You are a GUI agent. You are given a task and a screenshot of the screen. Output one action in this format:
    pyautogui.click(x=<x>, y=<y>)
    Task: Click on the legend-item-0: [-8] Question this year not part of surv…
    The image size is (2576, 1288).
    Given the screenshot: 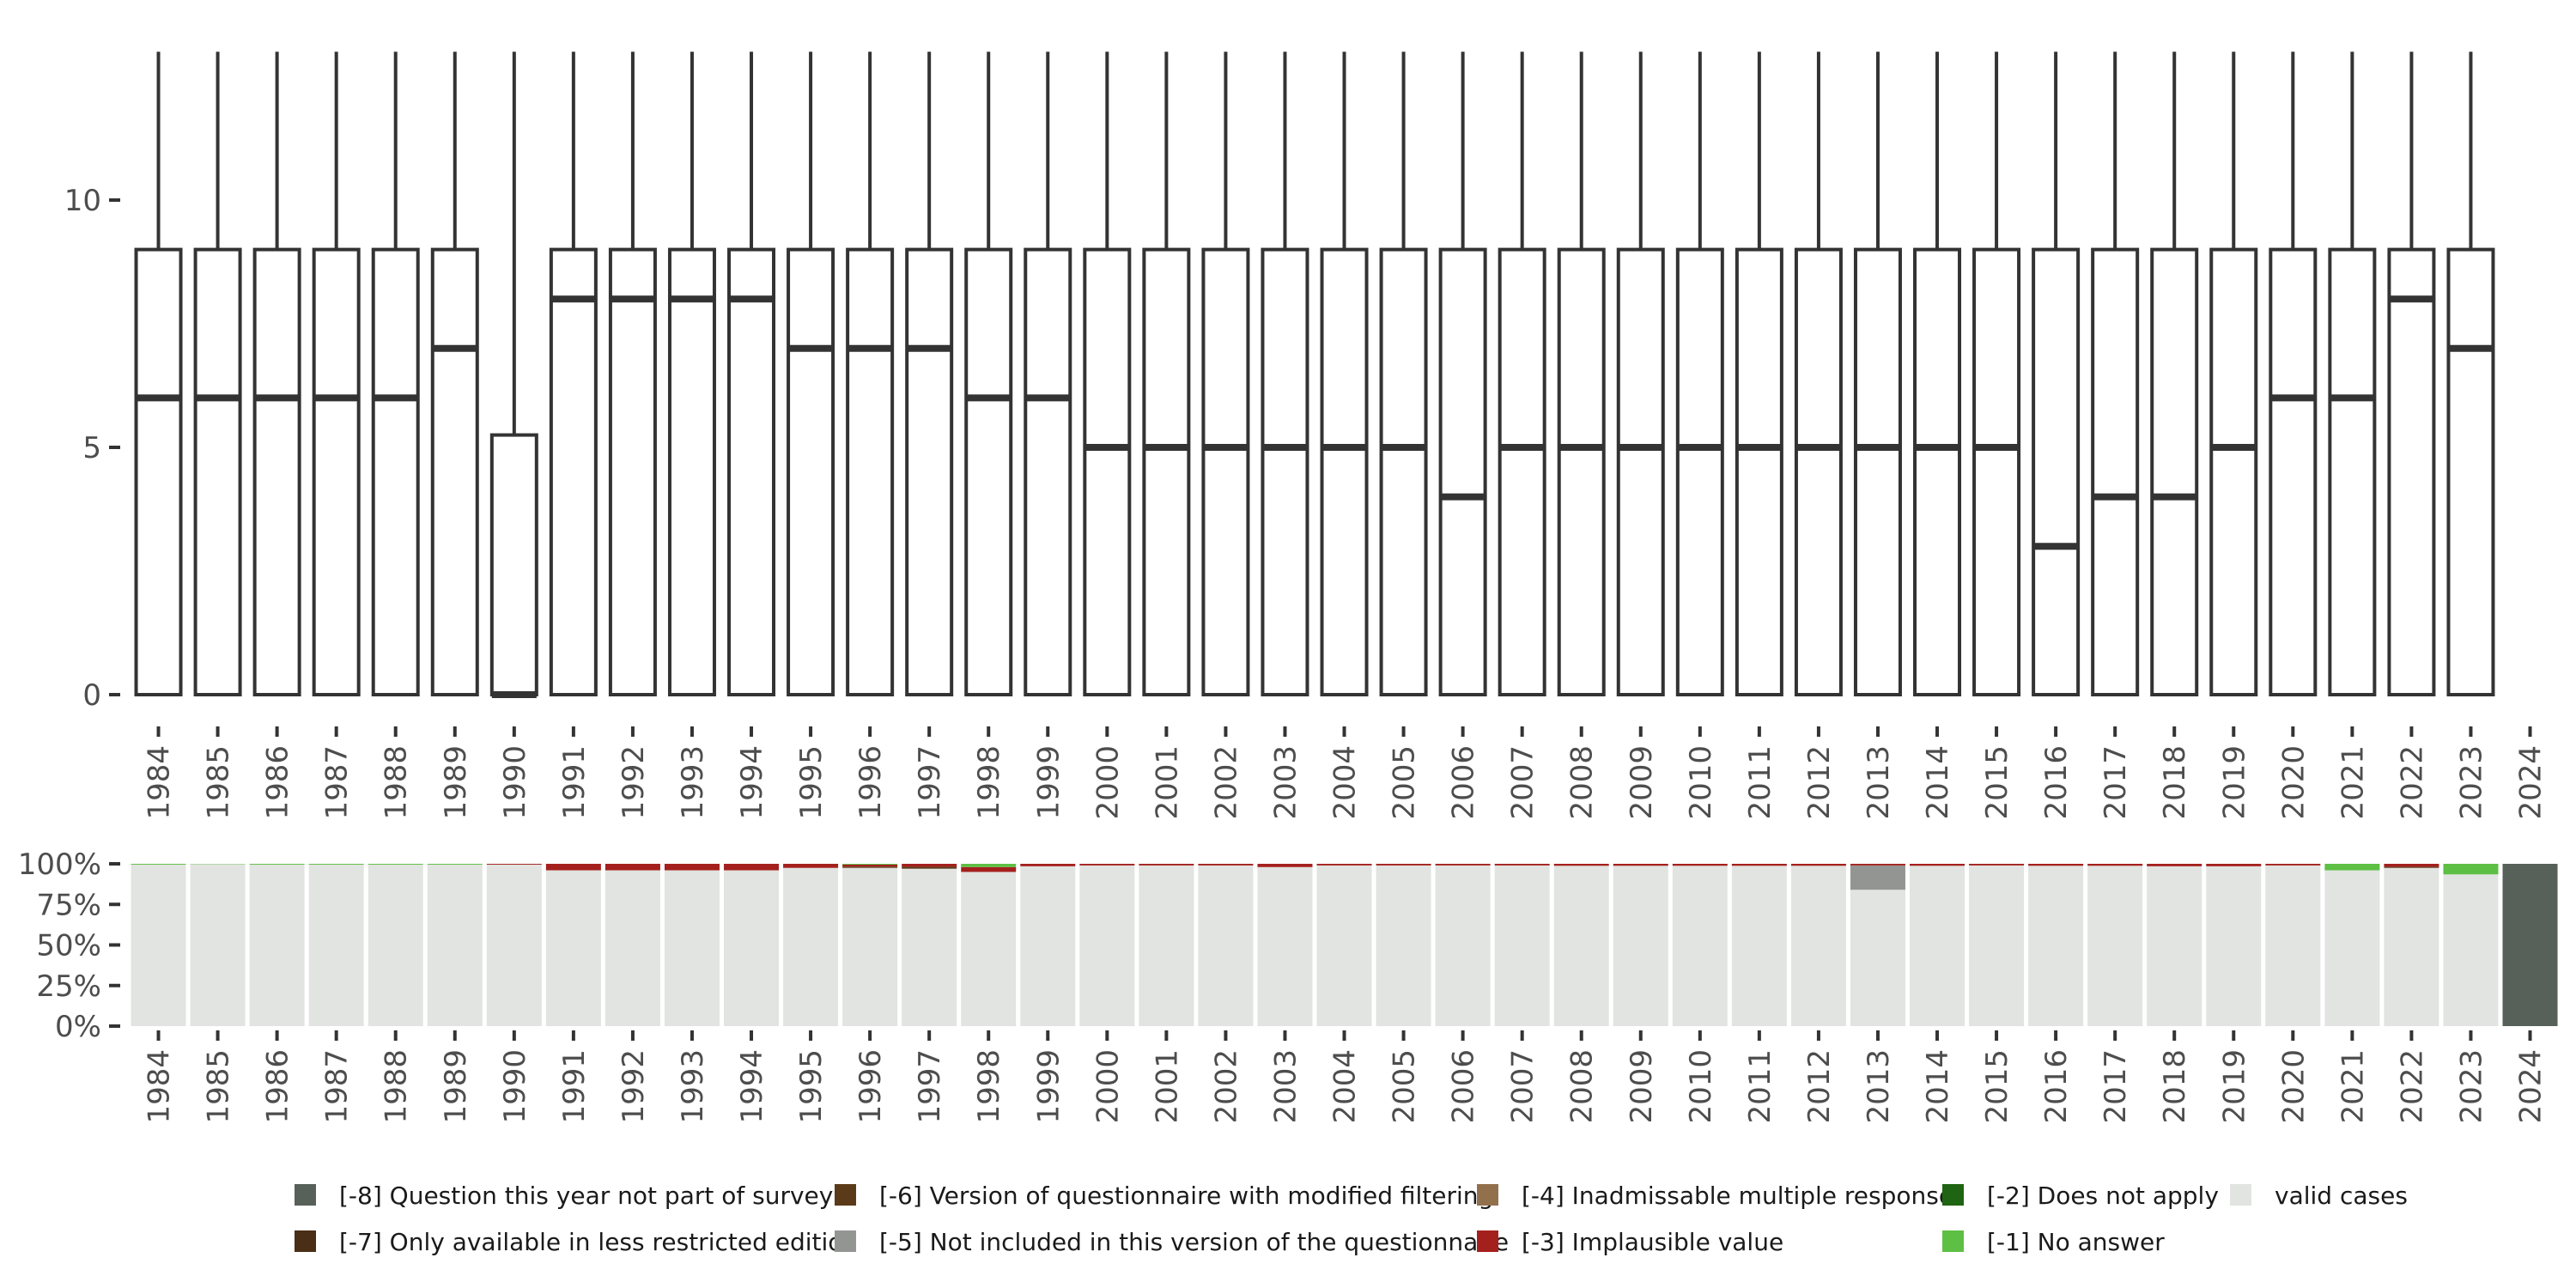 What is the action you would take?
    pyautogui.click(x=564, y=1196)
    